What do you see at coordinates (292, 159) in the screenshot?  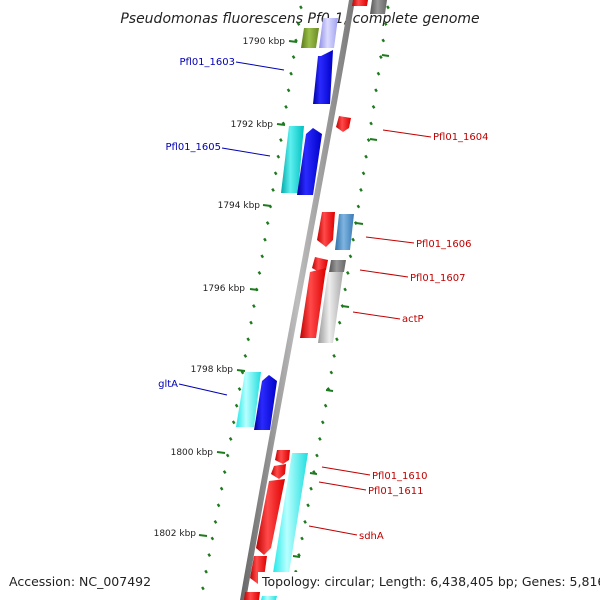 I see `gene-pfl01-1605-cyan` at bounding box center [292, 159].